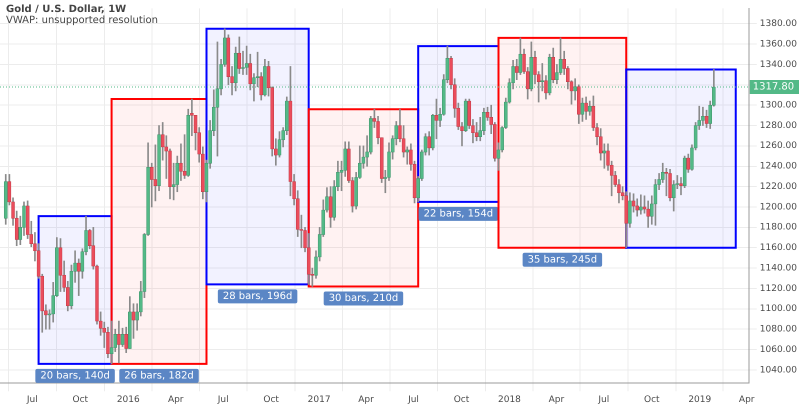  Describe the element at coordinates (779, 289) in the screenshot. I see `y-tick-label: 1120.00` at that location.